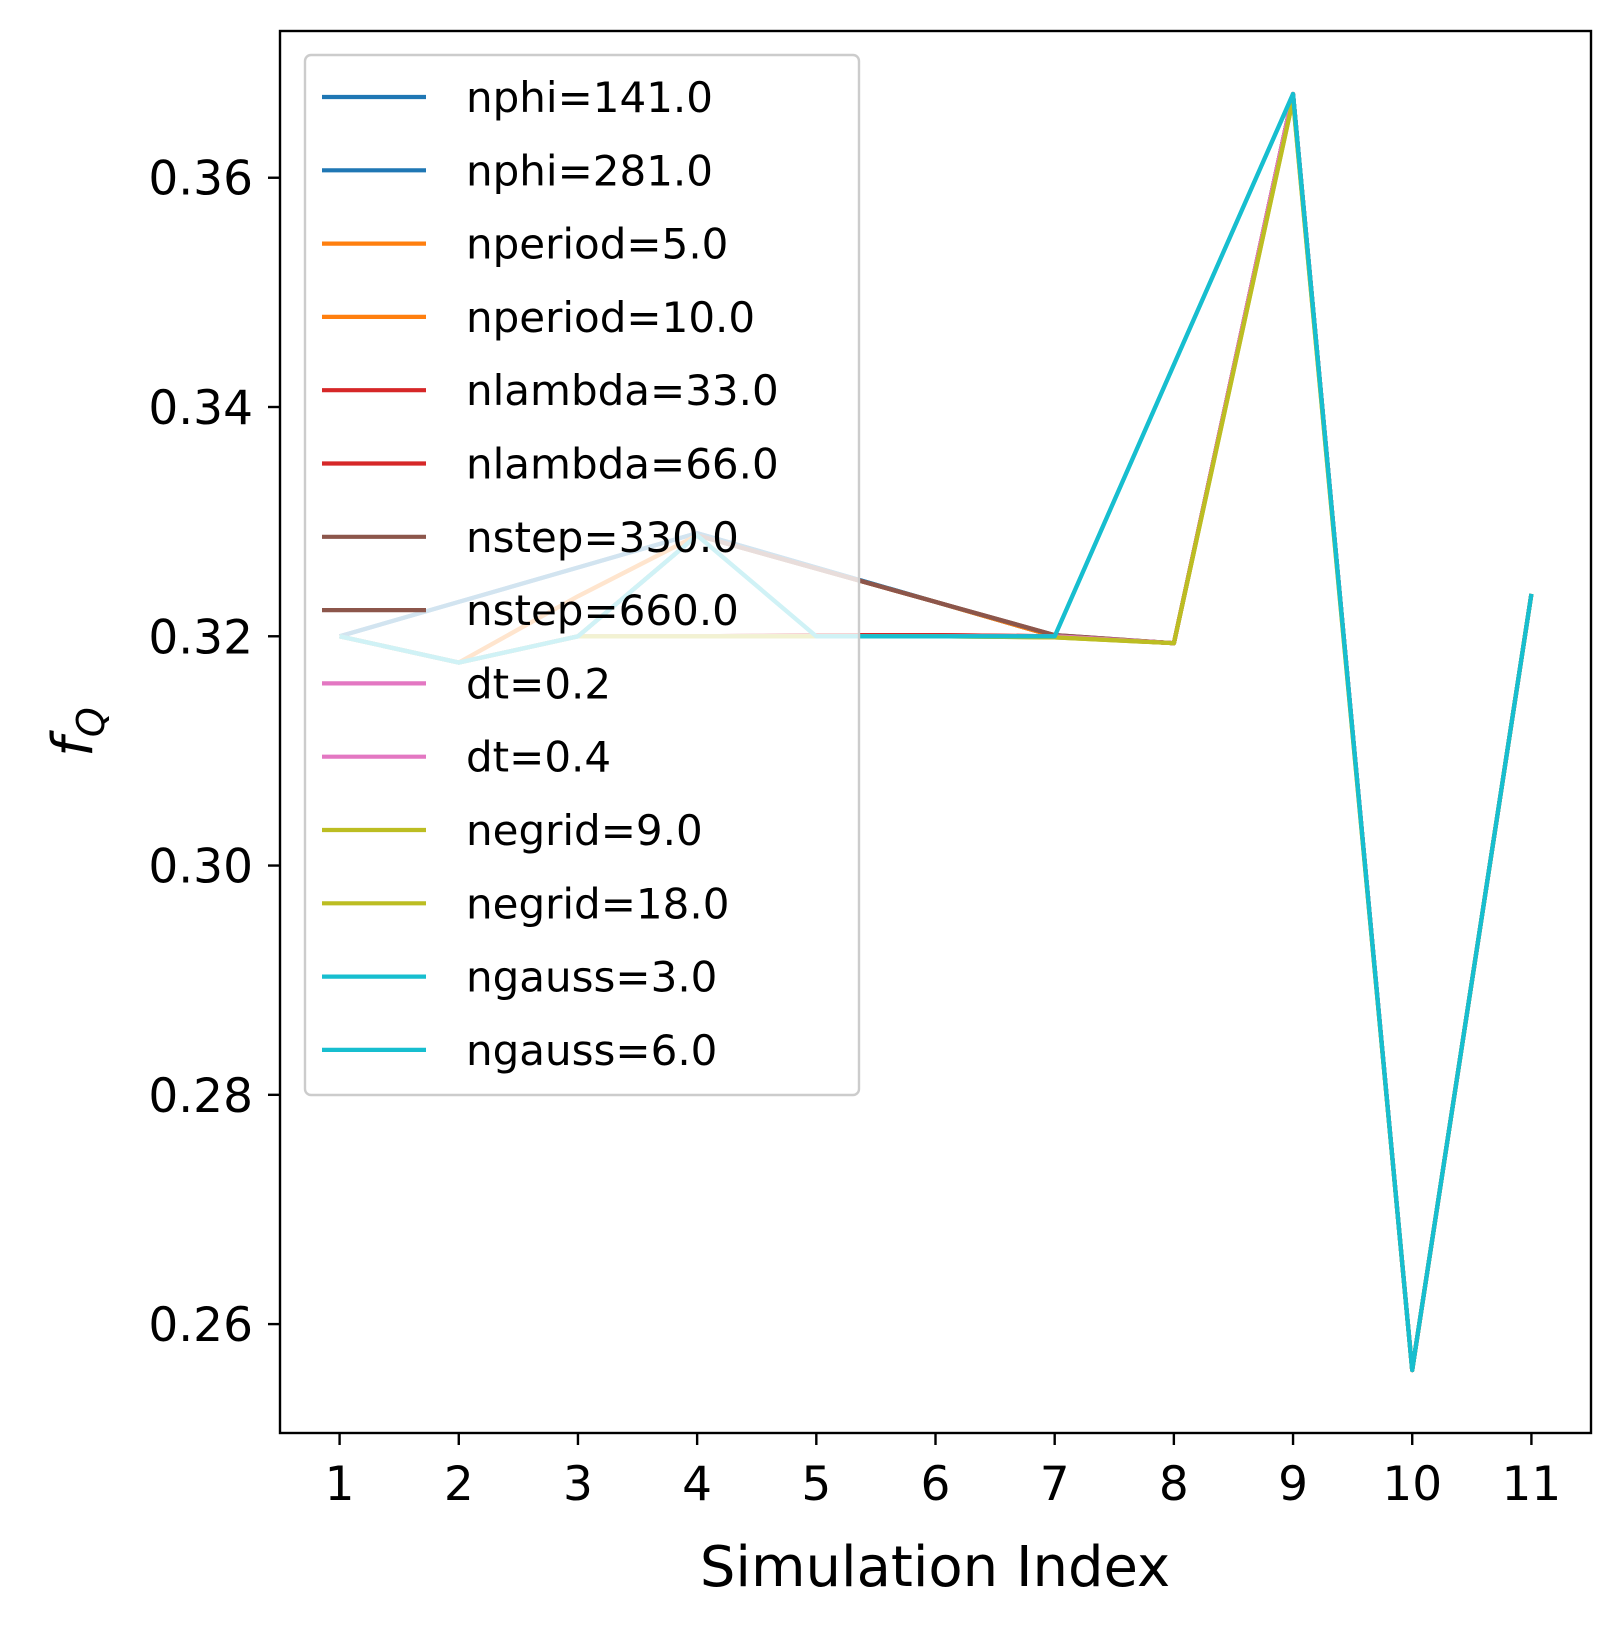 The image size is (1616, 1626). Describe the element at coordinates (340, 1484) in the screenshot. I see `x-tick-label-1: 1` at that location.